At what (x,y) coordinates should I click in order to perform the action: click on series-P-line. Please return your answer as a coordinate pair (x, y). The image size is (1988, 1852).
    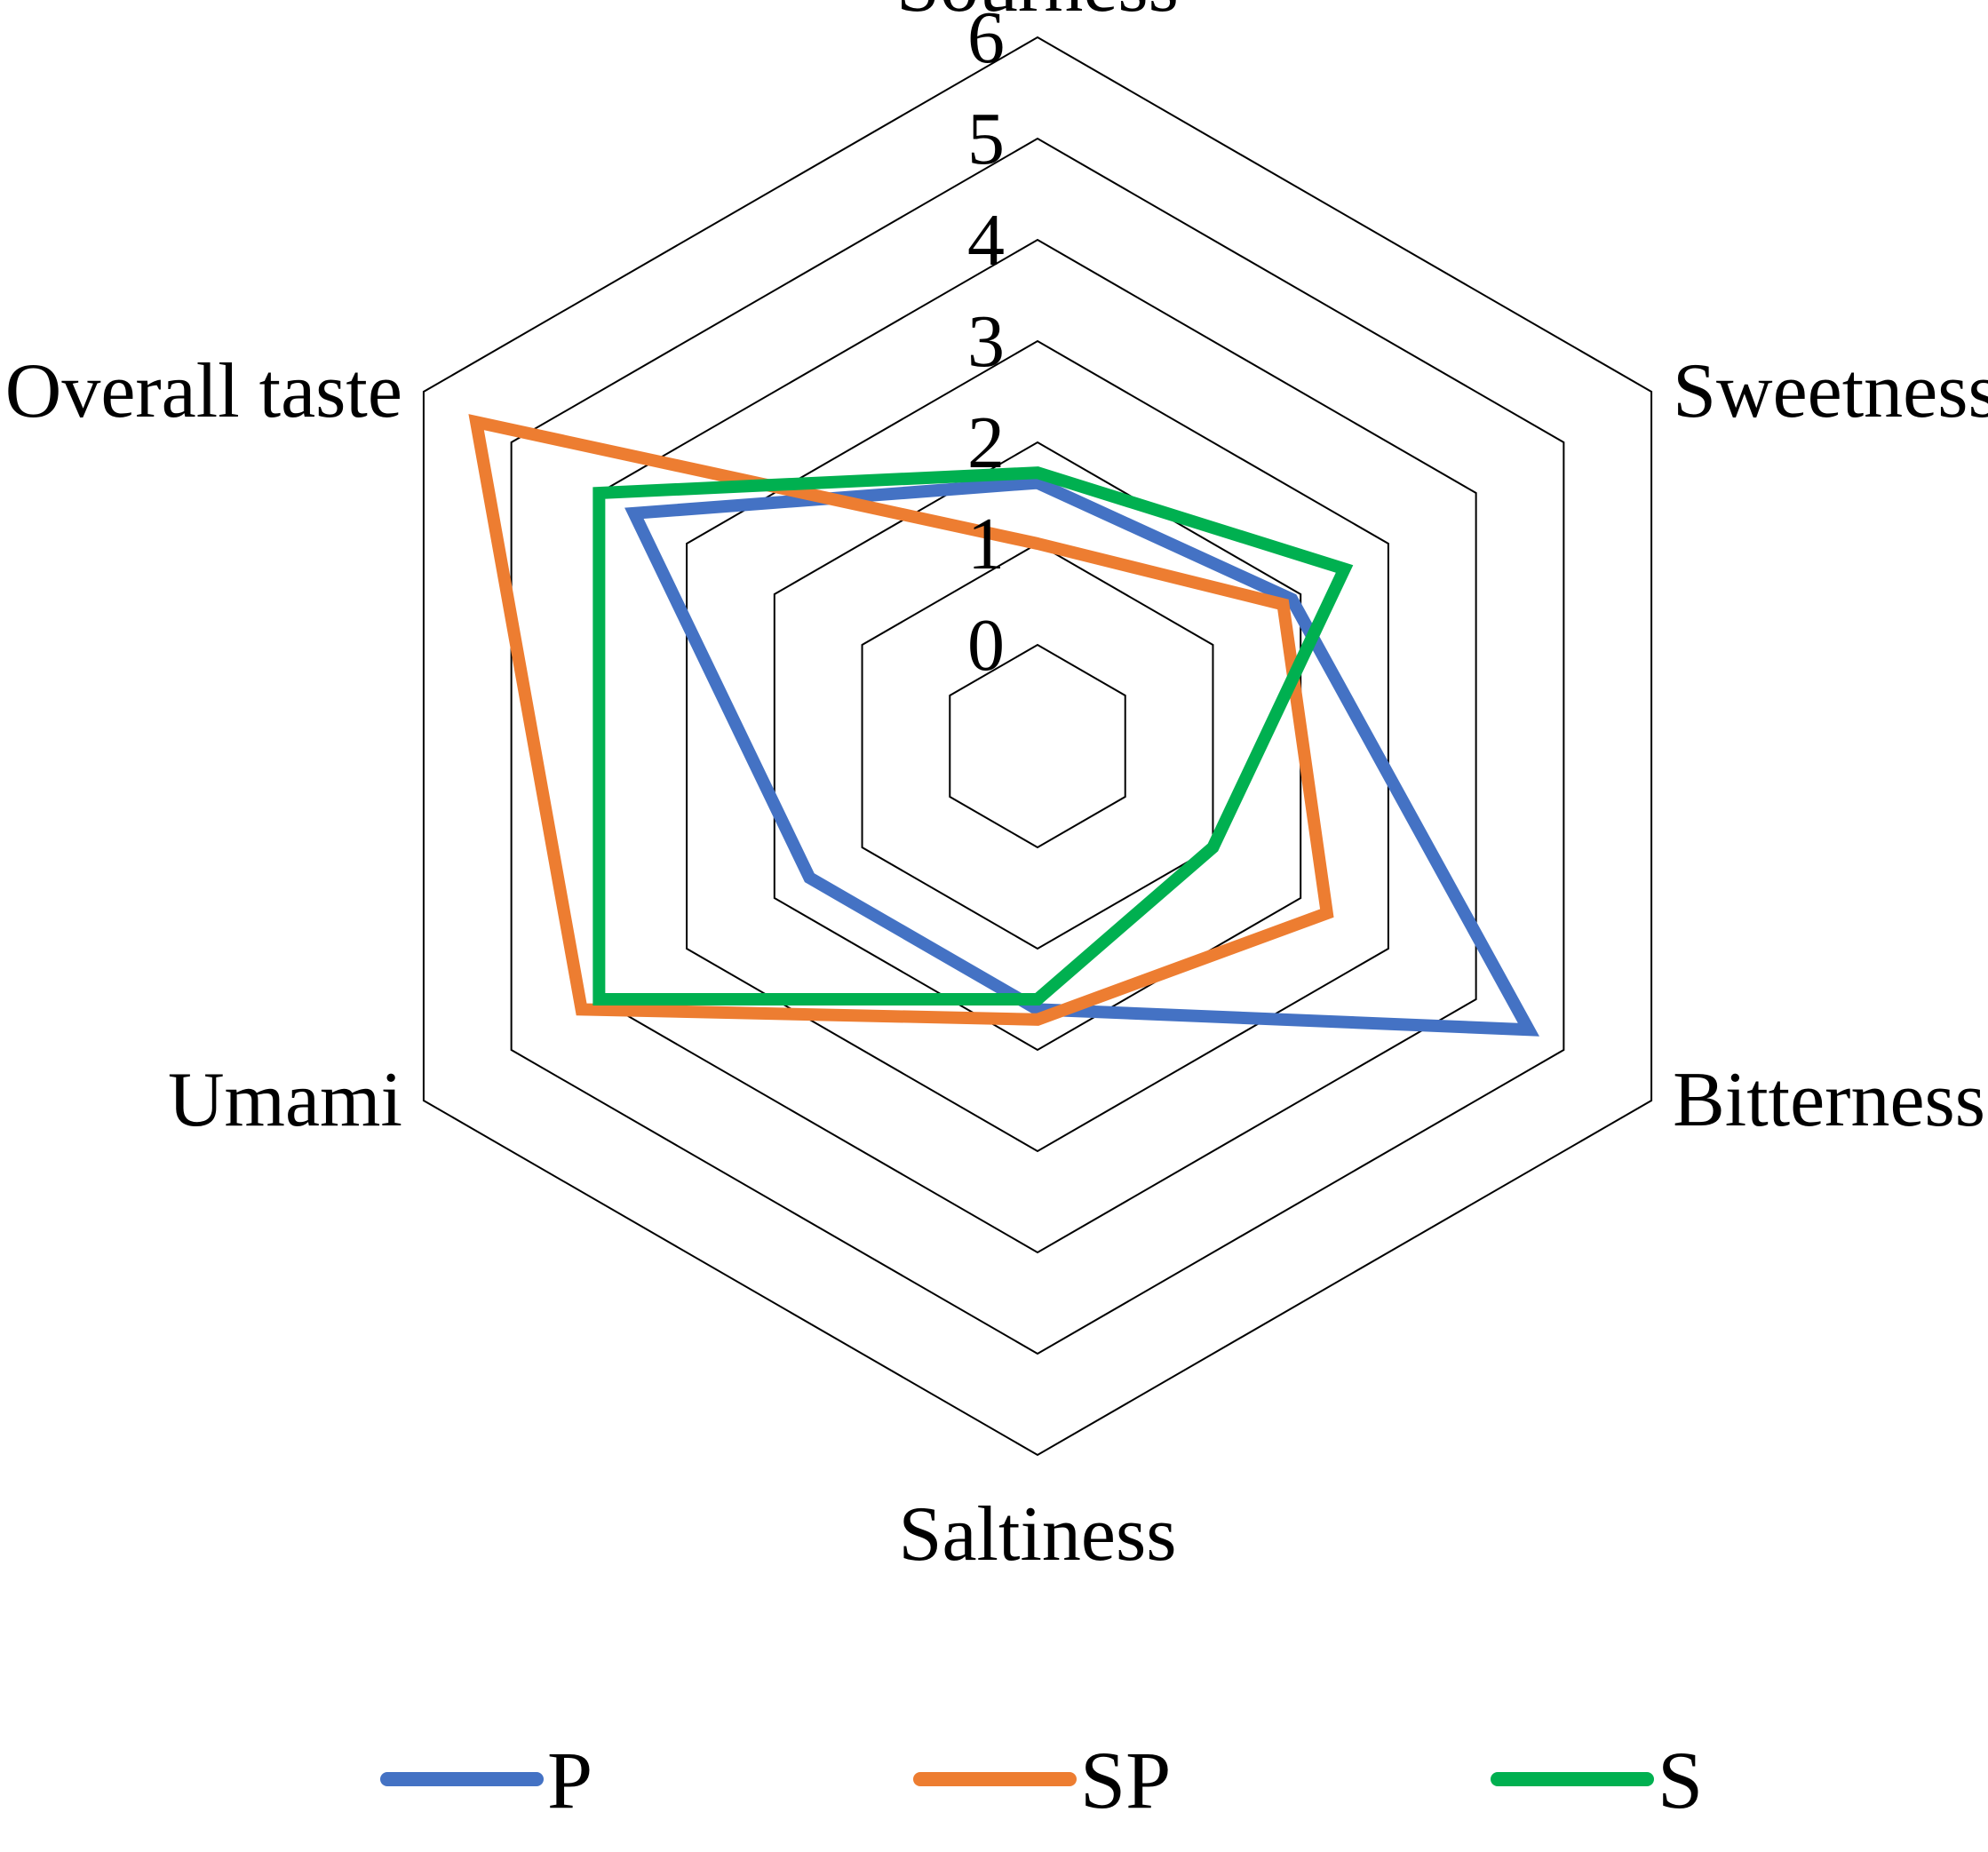
    Looking at the image, I should click on (1081, 756).